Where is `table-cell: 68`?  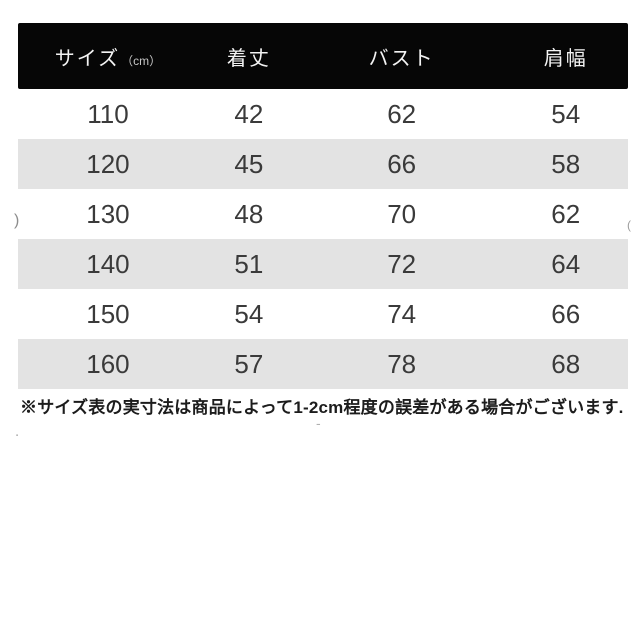 table-cell: 68 is located at coordinates (566, 363).